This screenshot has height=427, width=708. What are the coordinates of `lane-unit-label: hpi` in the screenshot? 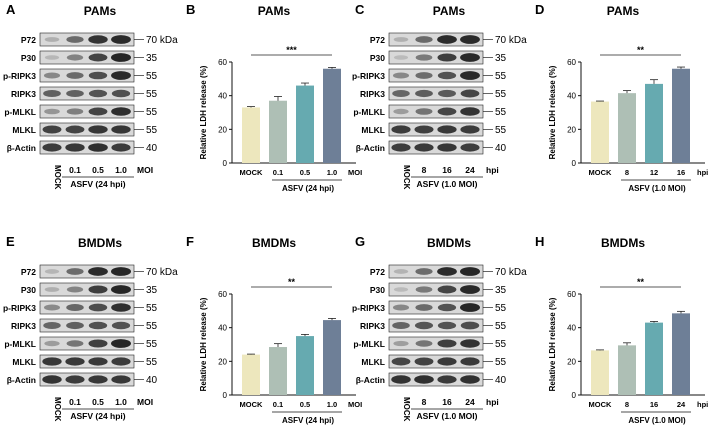 It's located at (492, 170).